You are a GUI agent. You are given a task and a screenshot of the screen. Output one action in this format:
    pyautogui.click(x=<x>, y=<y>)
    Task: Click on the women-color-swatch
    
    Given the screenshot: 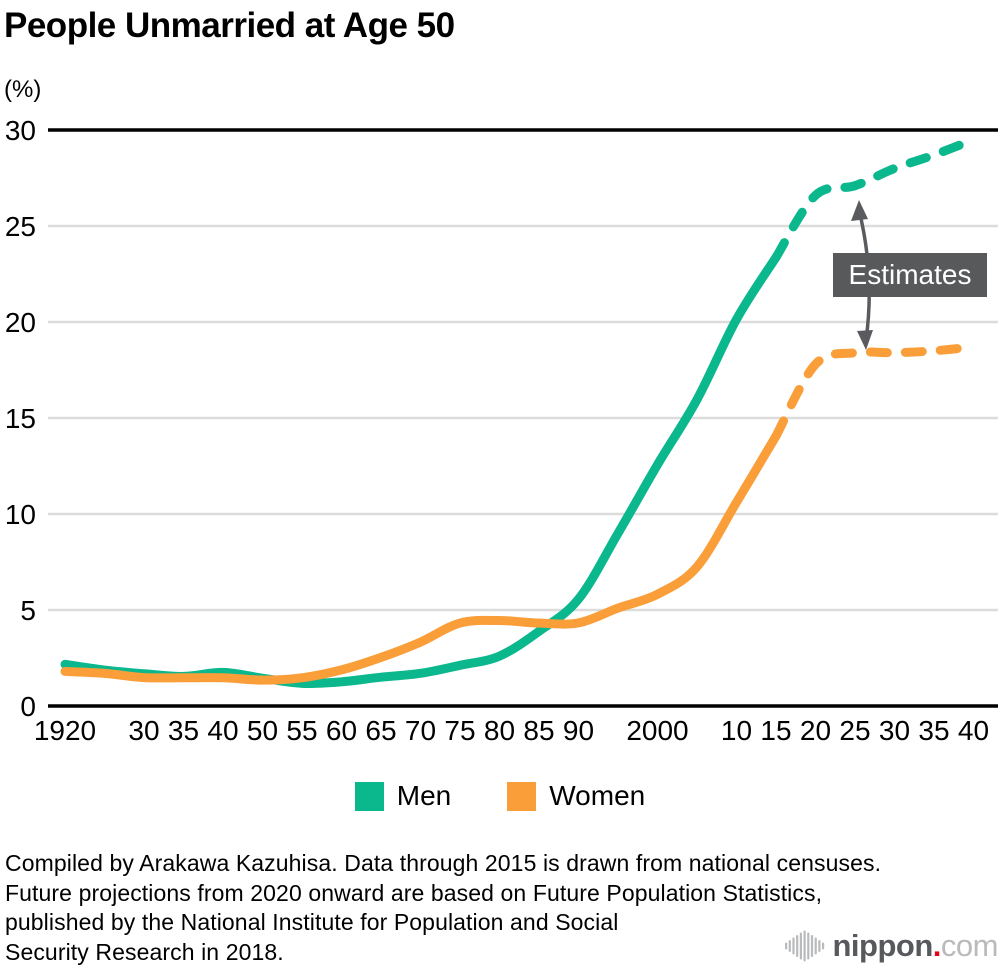 What is the action you would take?
    pyautogui.click(x=522, y=796)
    